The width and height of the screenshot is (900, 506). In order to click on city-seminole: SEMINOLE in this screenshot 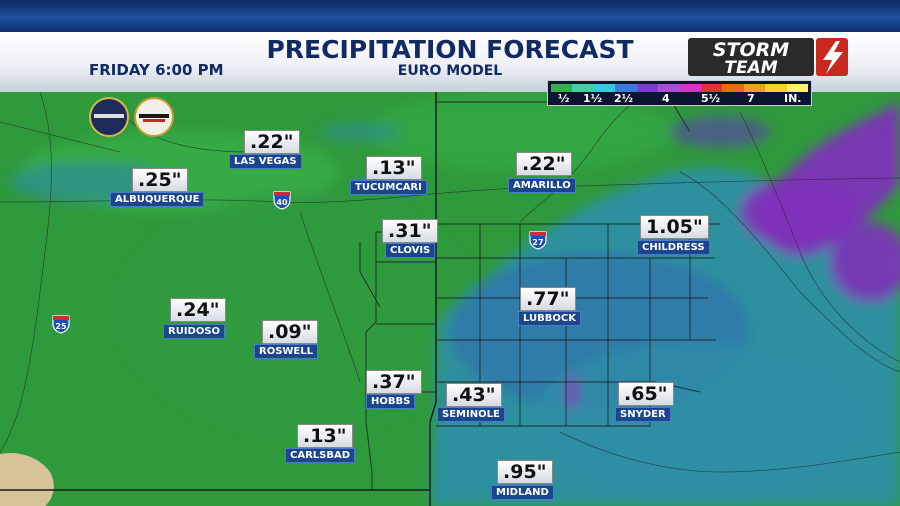, I will do `click(471, 414)`.